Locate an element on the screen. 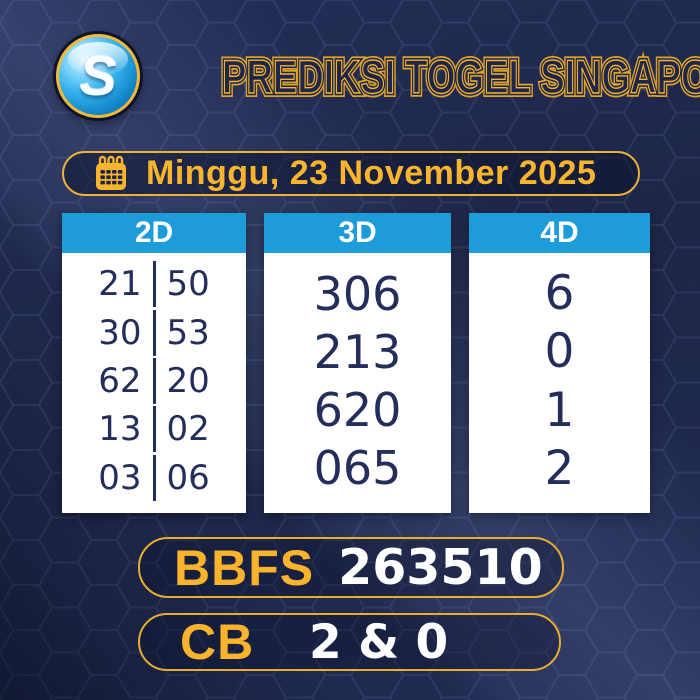  pair-right: 50 is located at coordinates (188, 284).